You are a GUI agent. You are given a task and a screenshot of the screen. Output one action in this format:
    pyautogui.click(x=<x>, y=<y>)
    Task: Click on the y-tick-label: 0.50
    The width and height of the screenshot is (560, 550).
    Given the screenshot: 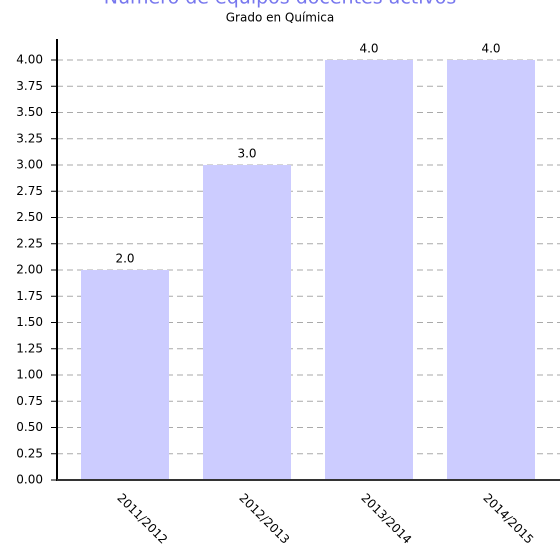 What is the action you would take?
    pyautogui.click(x=29, y=427)
    